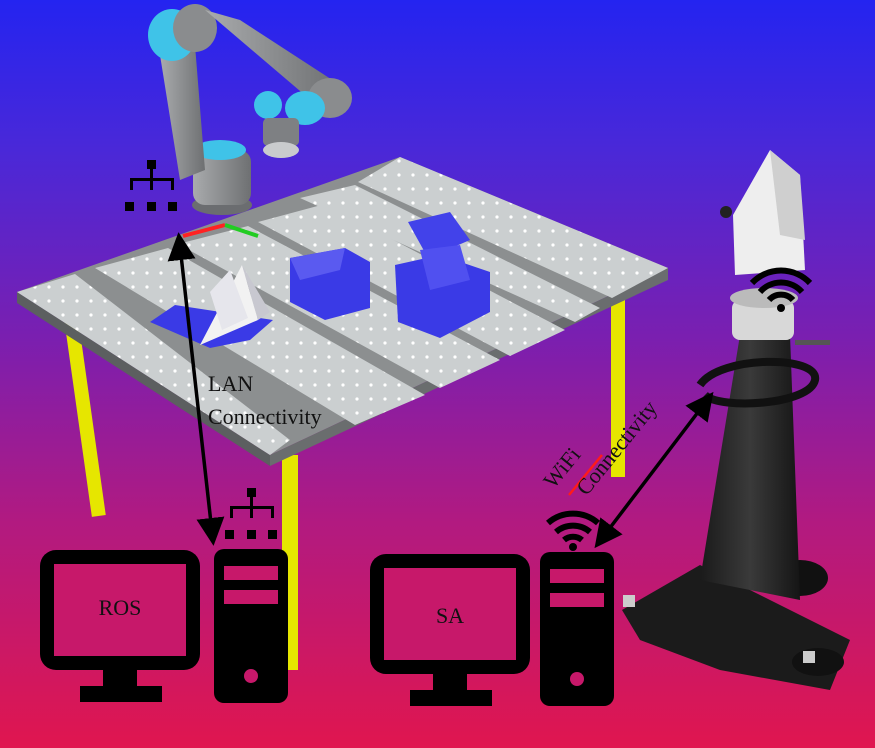 This screenshot has height=748, width=875. I want to click on sa-screen-label: SA, so click(450, 615).